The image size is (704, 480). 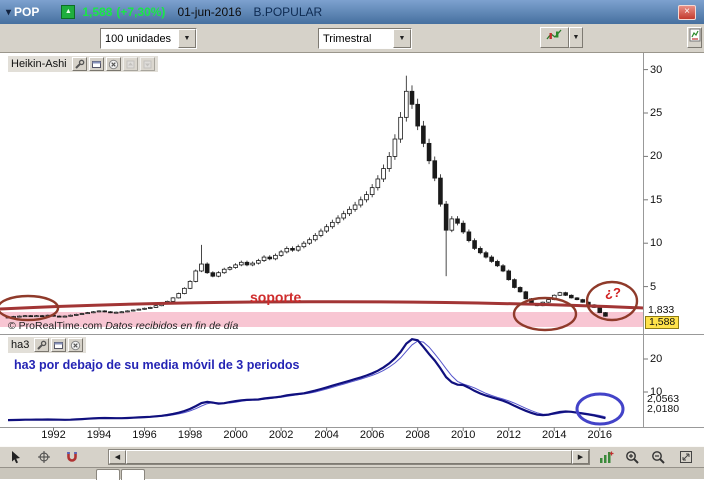 I want to click on crosshair-tool-button, so click(x=44, y=457).